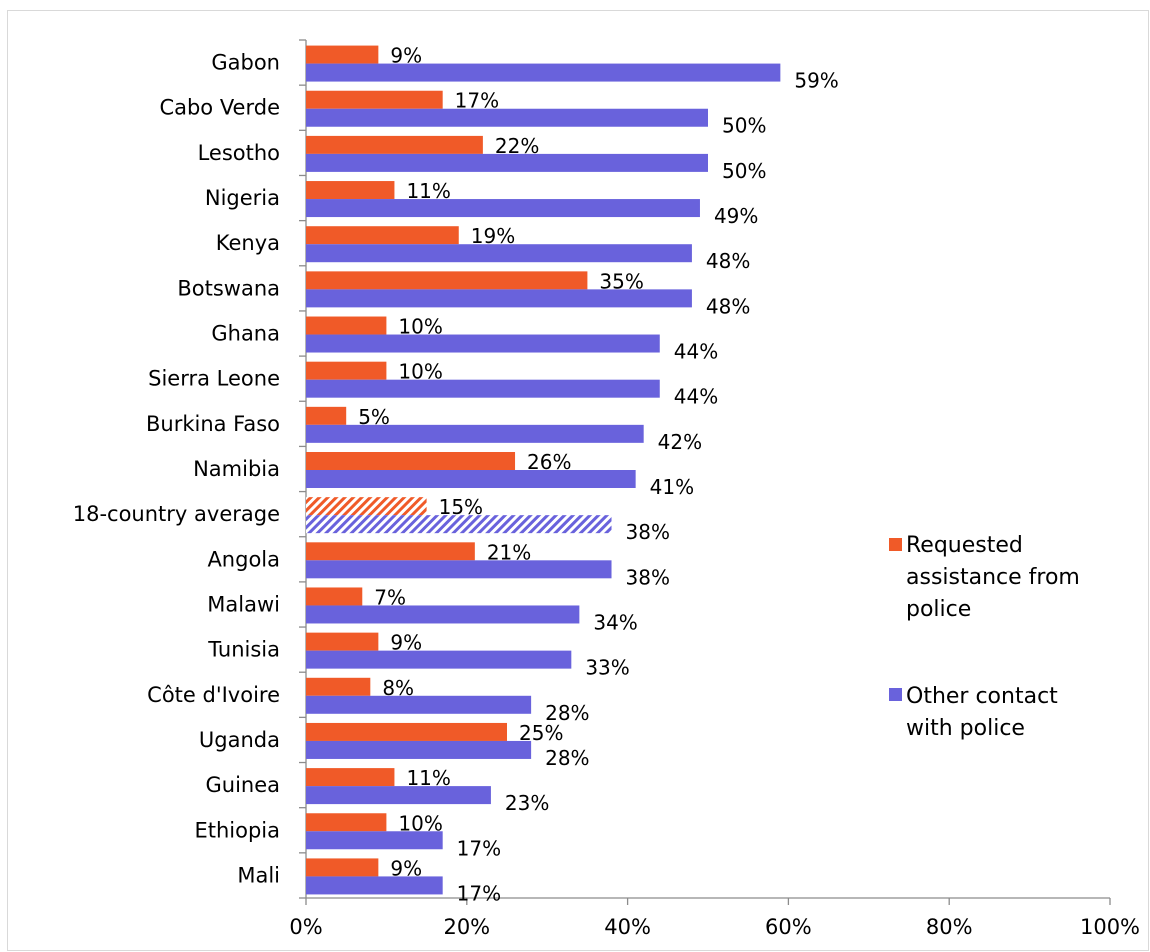 The width and height of the screenshot is (1150, 952). What do you see at coordinates (374, 840) in the screenshot?
I see `bar-other-contact-ethiopia` at bounding box center [374, 840].